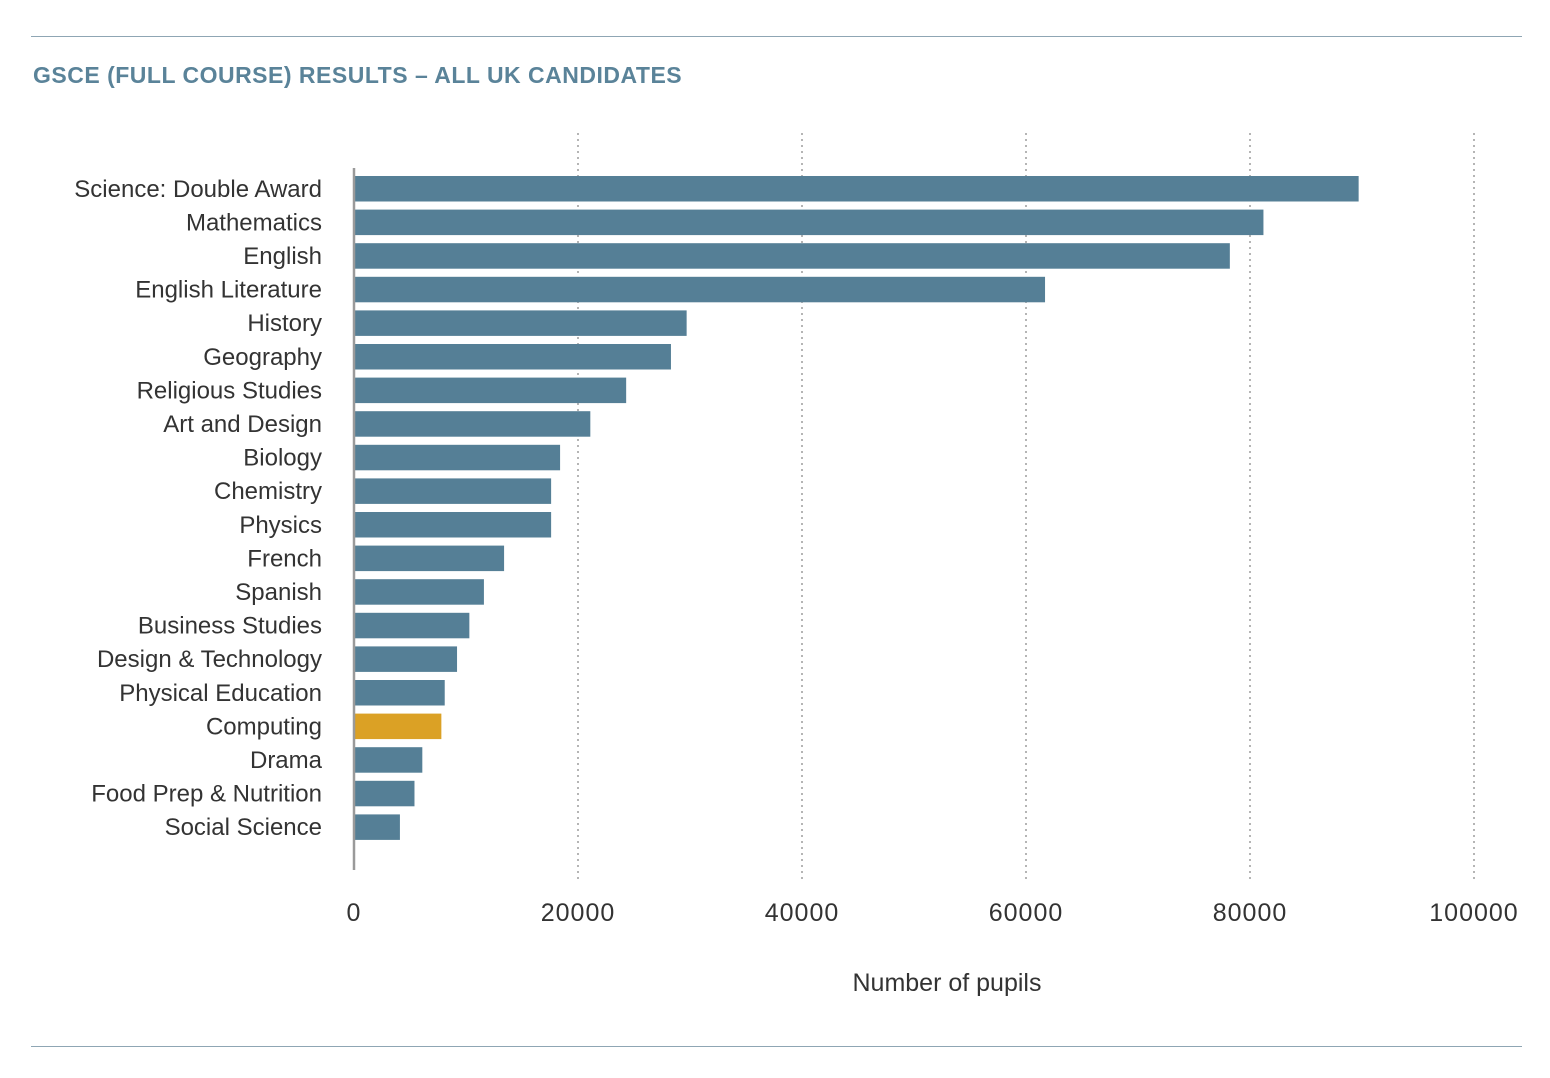 The width and height of the screenshot is (1550, 1078). What do you see at coordinates (242, 424) in the screenshot?
I see `category-label: Art and Design` at bounding box center [242, 424].